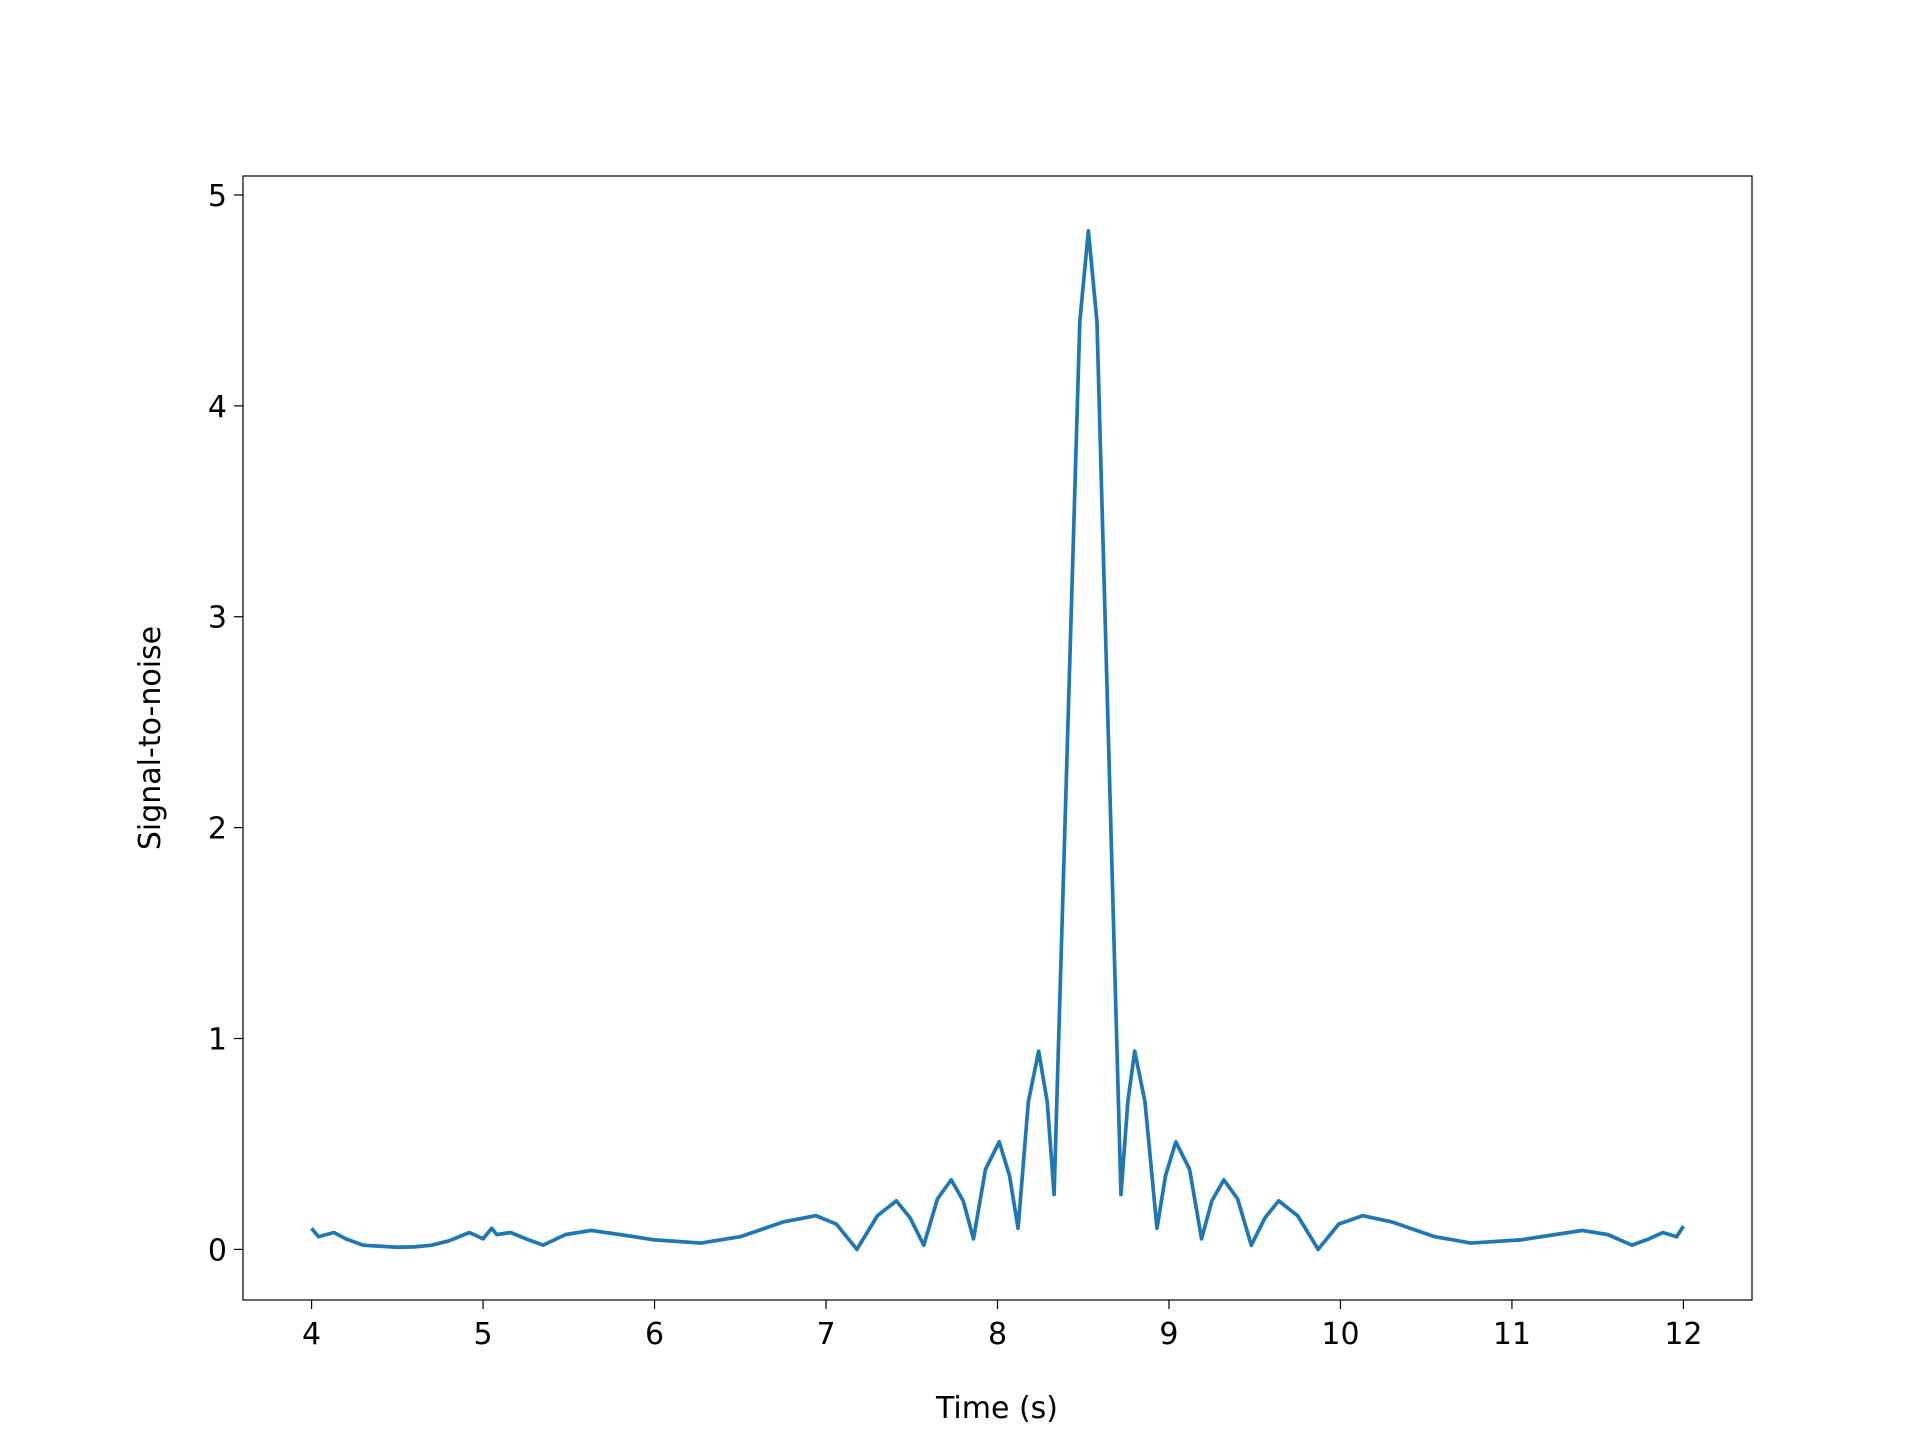 This screenshot has width=1920, height=1440. What do you see at coordinates (996, 1408) in the screenshot?
I see `x-axis-label: Time (s)` at bounding box center [996, 1408].